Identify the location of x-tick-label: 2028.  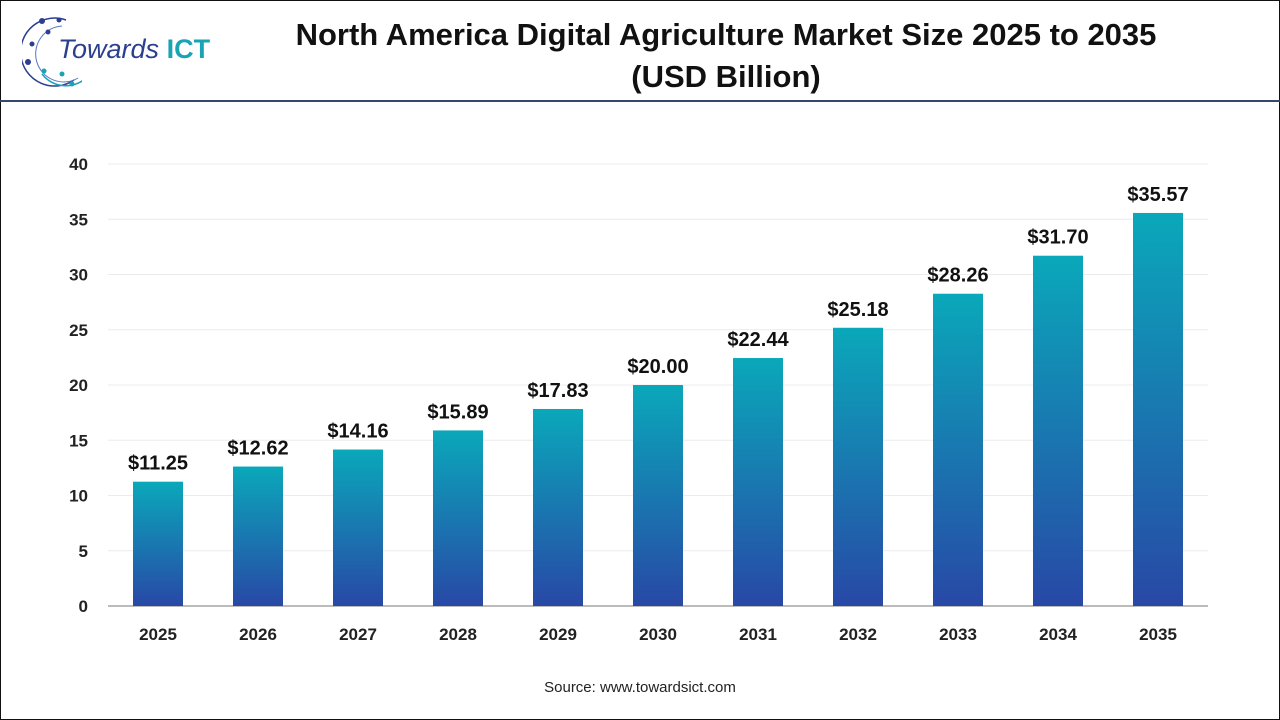
(458, 634).